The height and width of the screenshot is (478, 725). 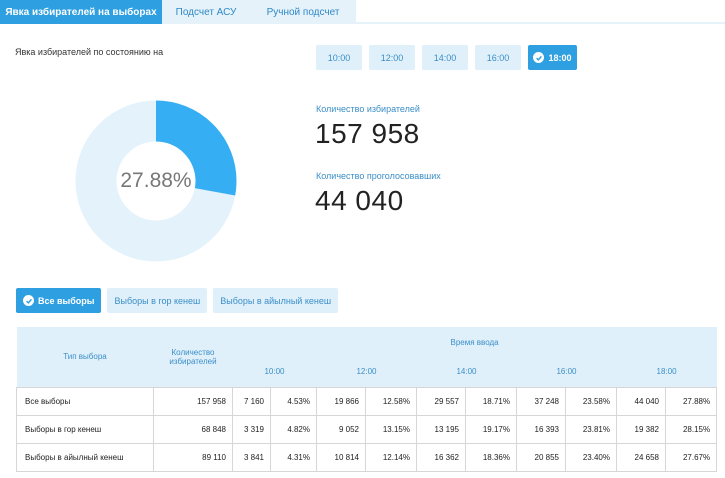 I want to click on cell-percent: 4.82%, so click(x=293, y=429).